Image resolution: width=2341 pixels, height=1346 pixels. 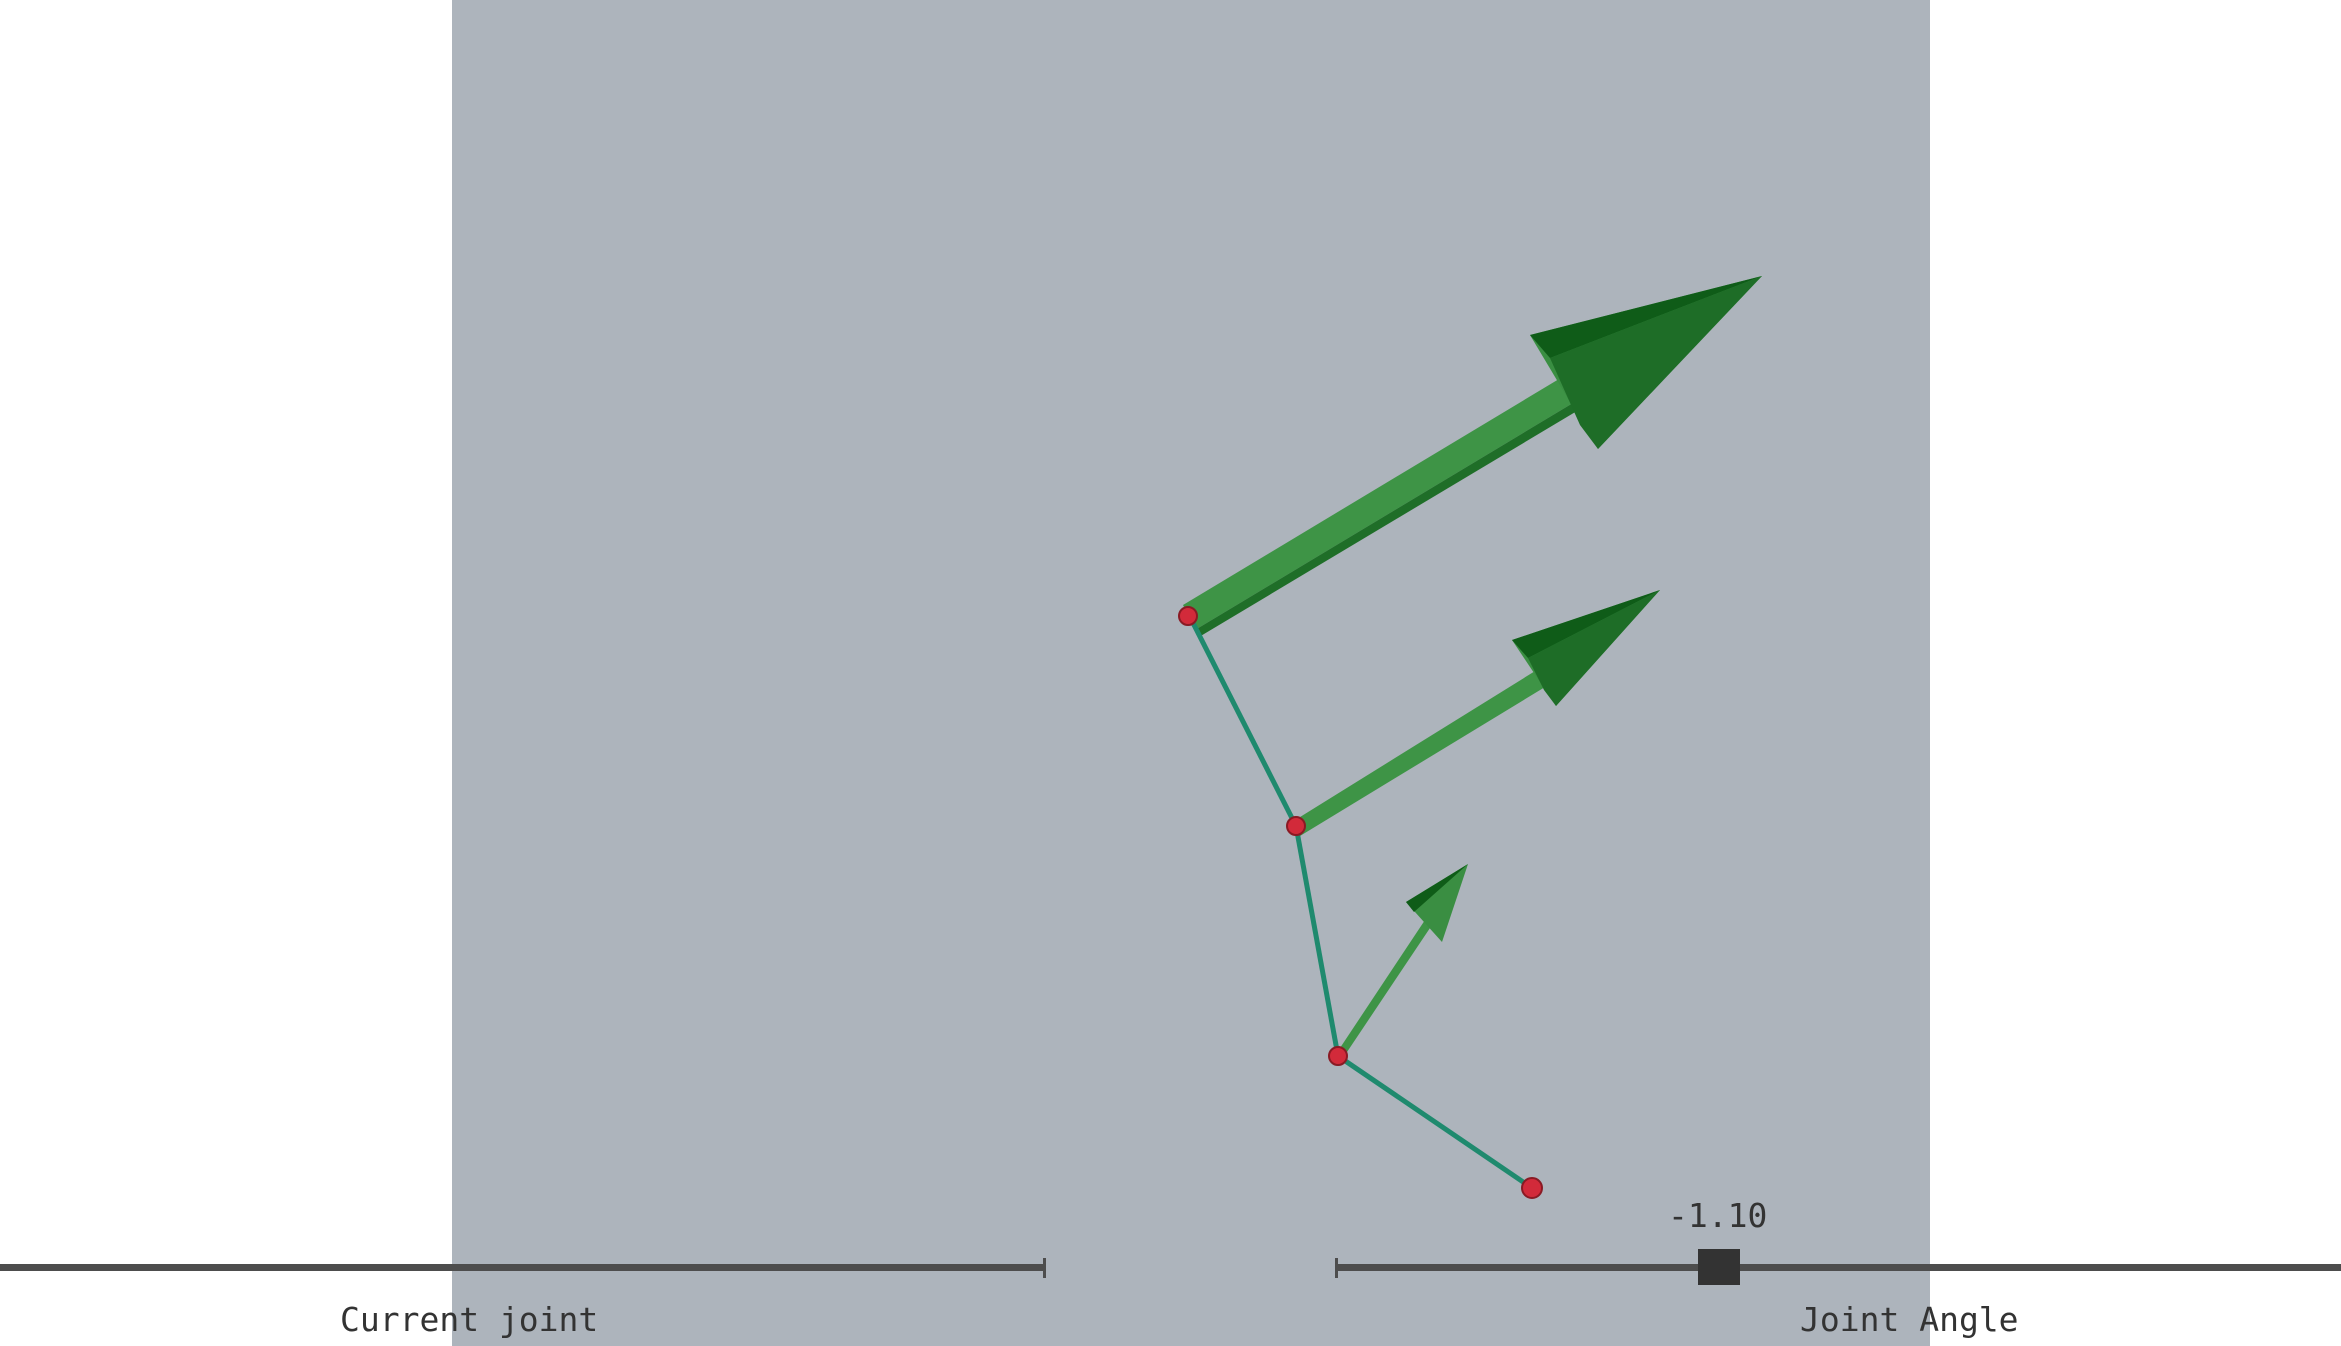 I want to click on arrow-shaft-edge, so click(x=1388, y=518).